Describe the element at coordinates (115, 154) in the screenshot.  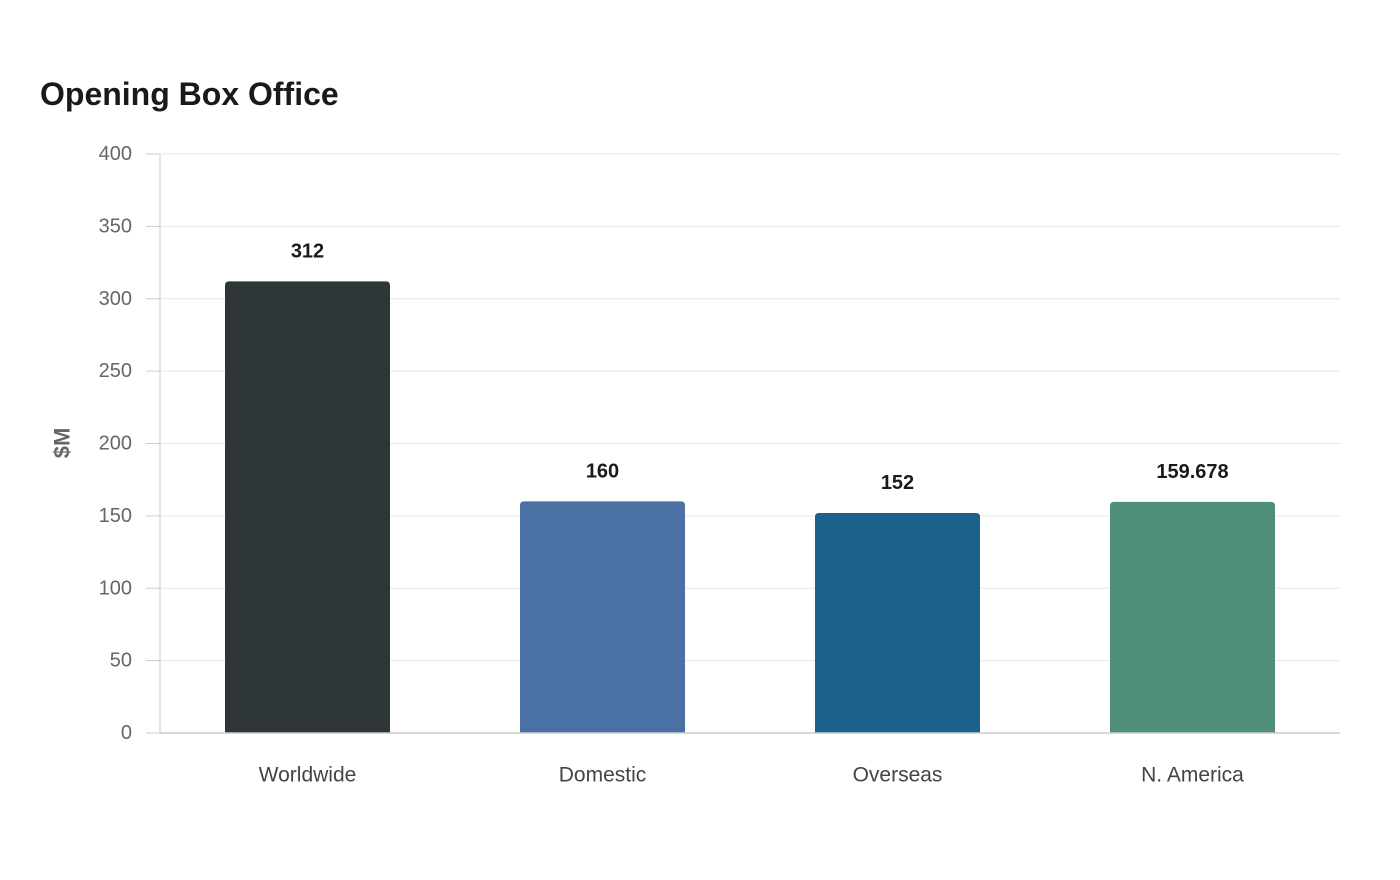
I see `y-tick-label: 400` at that location.